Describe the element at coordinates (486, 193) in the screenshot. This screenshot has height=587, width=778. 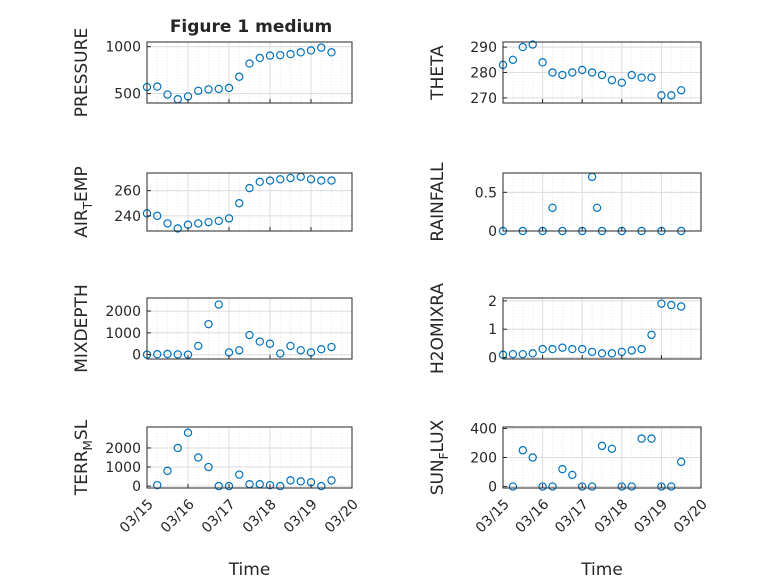
I see `y-tick-label: 0.5` at that location.